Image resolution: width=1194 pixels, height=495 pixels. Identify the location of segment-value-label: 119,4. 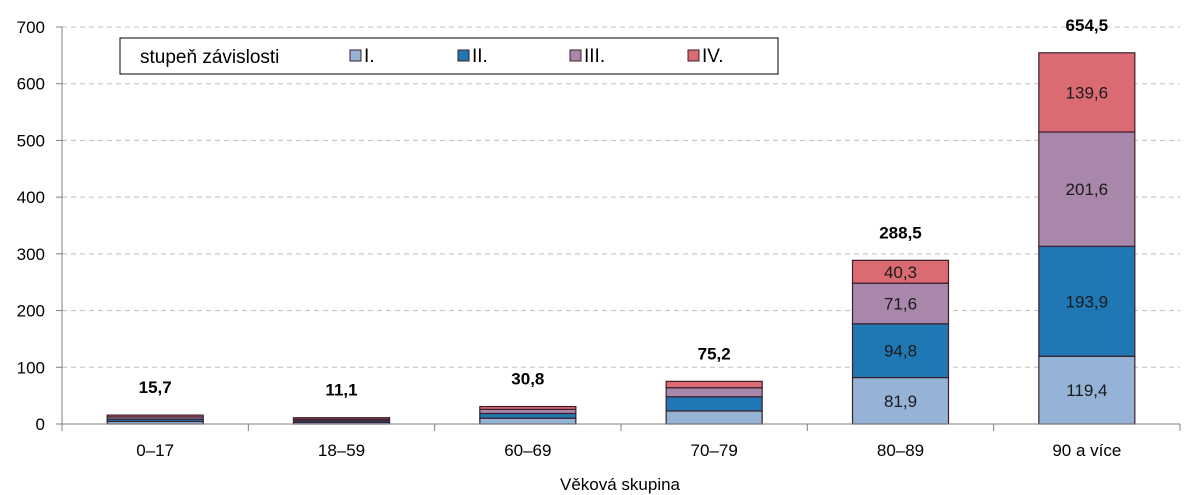
(1086, 390).